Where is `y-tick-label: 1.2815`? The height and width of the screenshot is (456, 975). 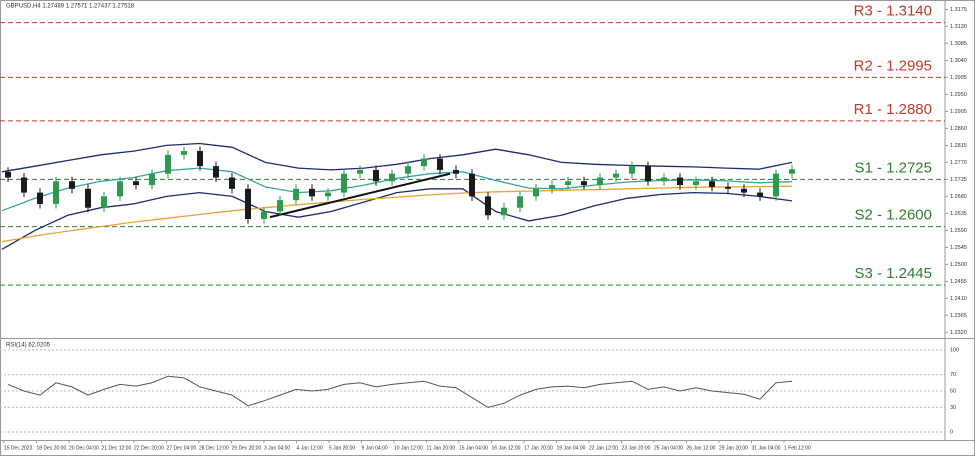
y-tick-label: 1.2815 is located at coordinates (958, 146).